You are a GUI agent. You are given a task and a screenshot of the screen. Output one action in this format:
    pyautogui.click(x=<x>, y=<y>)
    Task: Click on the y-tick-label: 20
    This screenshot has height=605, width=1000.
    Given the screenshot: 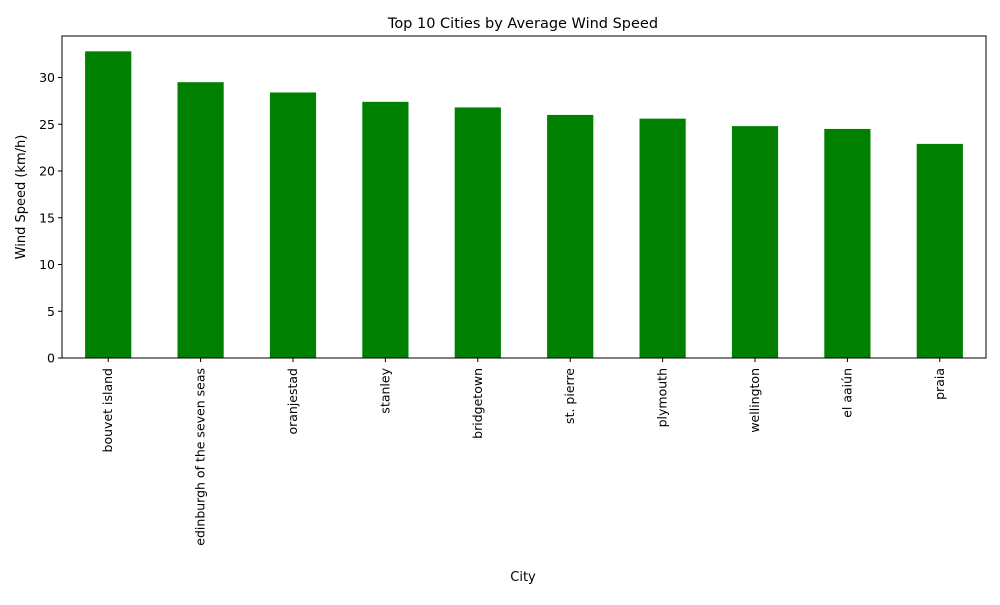 What is the action you would take?
    pyautogui.click(x=47, y=171)
    